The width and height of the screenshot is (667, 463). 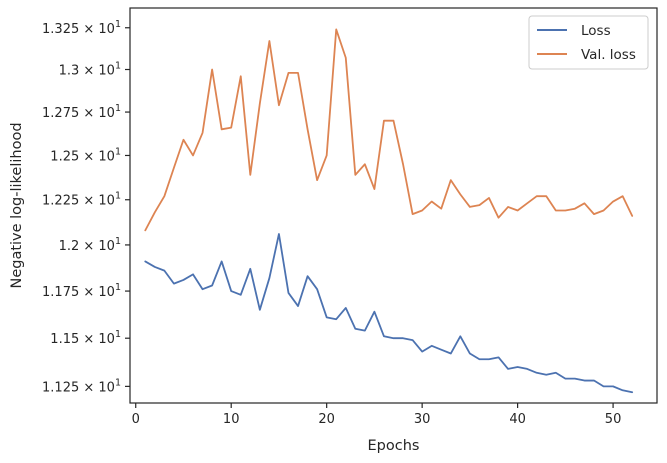 What do you see at coordinates (85, 338) in the screenshot?
I see `y-tick-label: 1.15 × 10¹` at bounding box center [85, 338].